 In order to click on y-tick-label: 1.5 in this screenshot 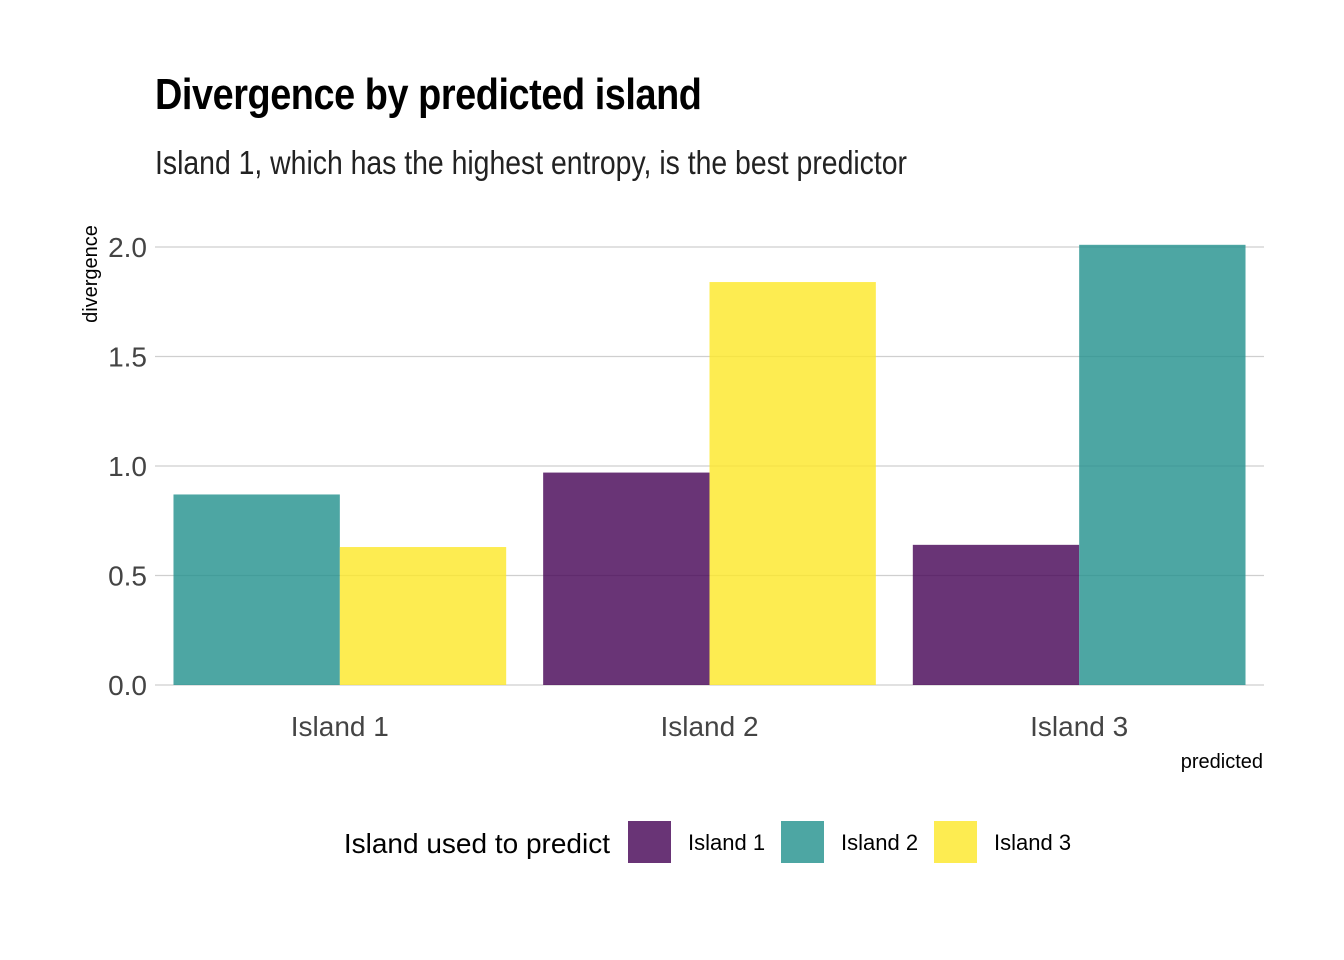, I will do `click(127, 357)`.